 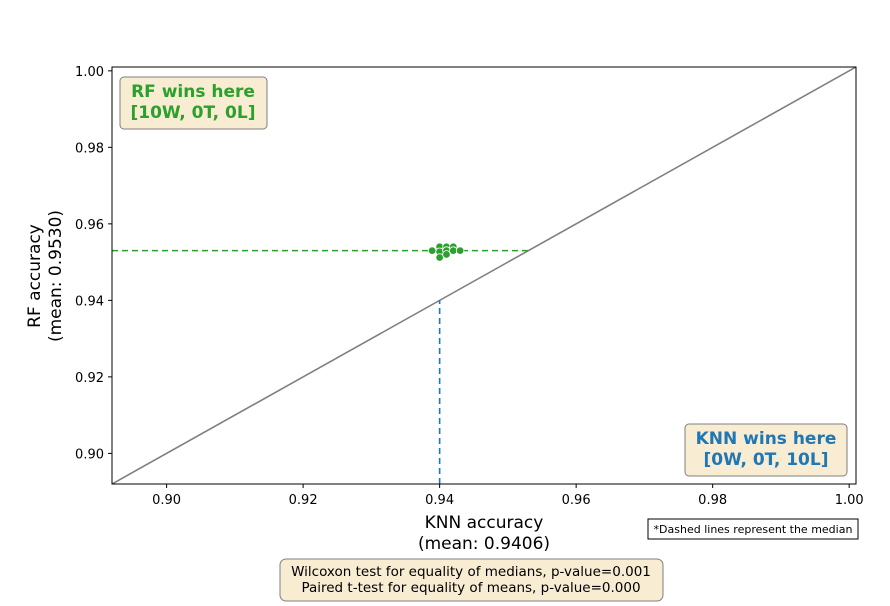 I want to click on rf-wins-label: RF wins here, so click(x=193, y=92).